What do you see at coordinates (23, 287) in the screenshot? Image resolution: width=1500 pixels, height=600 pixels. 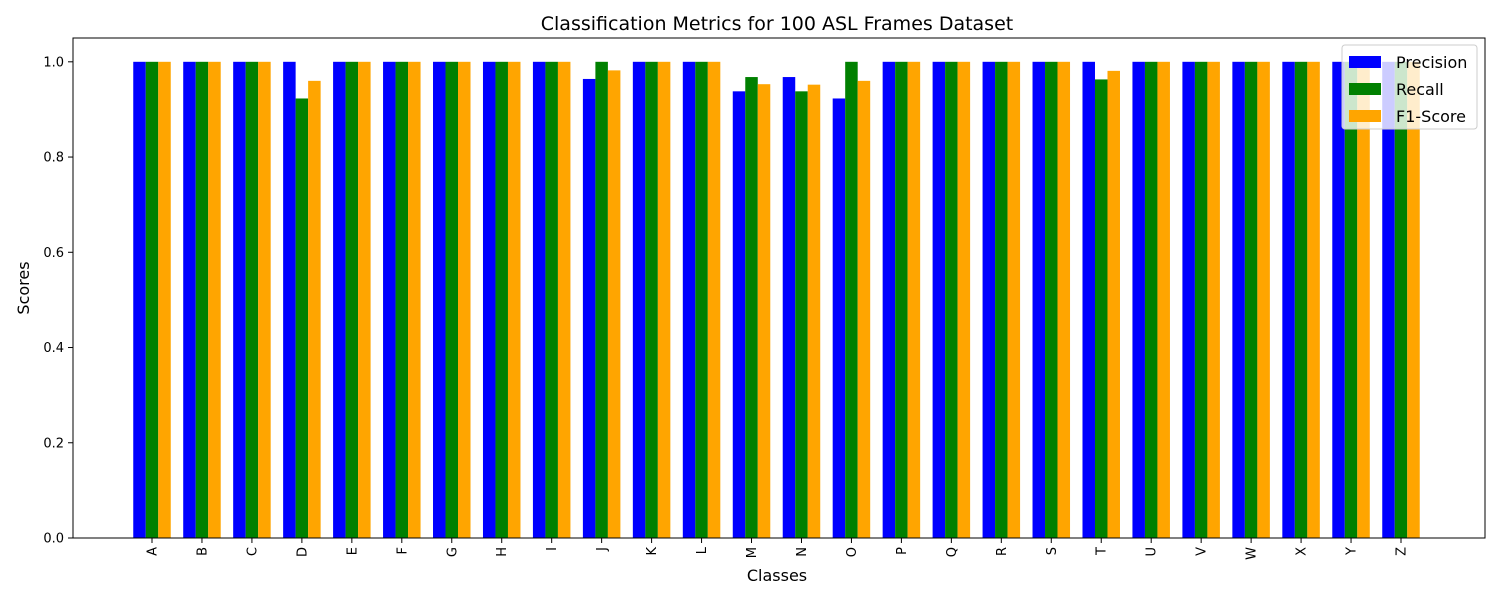 I see `y-axis-title: Scores` at bounding box center [23, 287].